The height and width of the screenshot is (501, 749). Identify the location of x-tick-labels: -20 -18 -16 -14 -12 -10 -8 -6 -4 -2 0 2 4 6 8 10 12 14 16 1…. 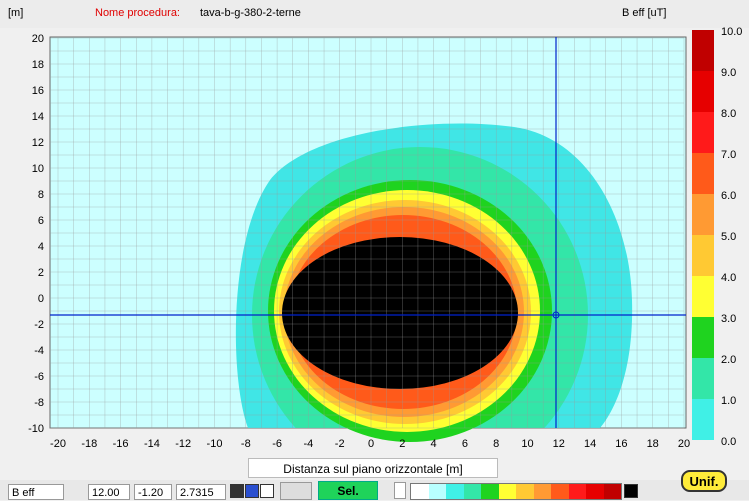
(370, 444).